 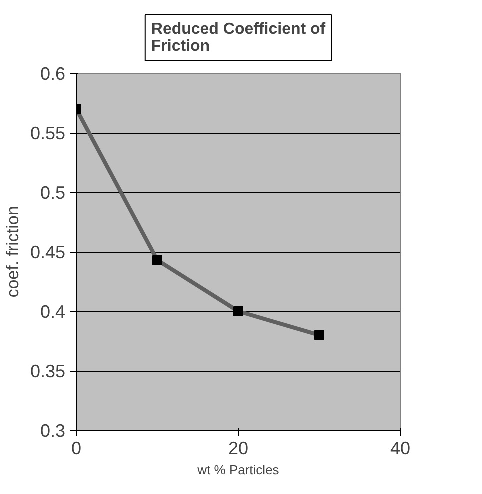 I want to click on y-tick-label: 0.3, so click(x=53, y=431).